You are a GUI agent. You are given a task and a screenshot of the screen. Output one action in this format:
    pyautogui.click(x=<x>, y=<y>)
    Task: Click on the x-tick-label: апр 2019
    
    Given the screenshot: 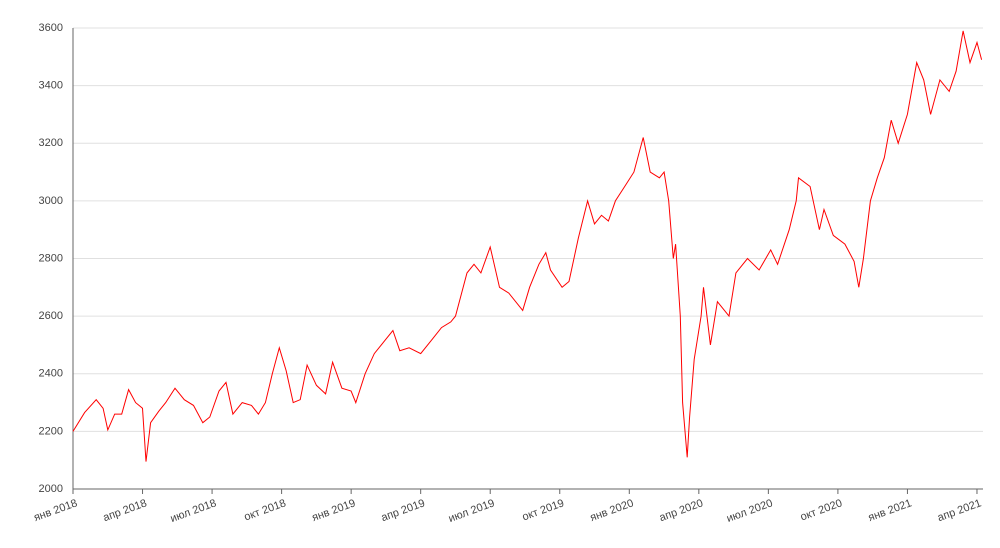 What is the action you would take?
    pyautogui.click(x=403, y=510)
    